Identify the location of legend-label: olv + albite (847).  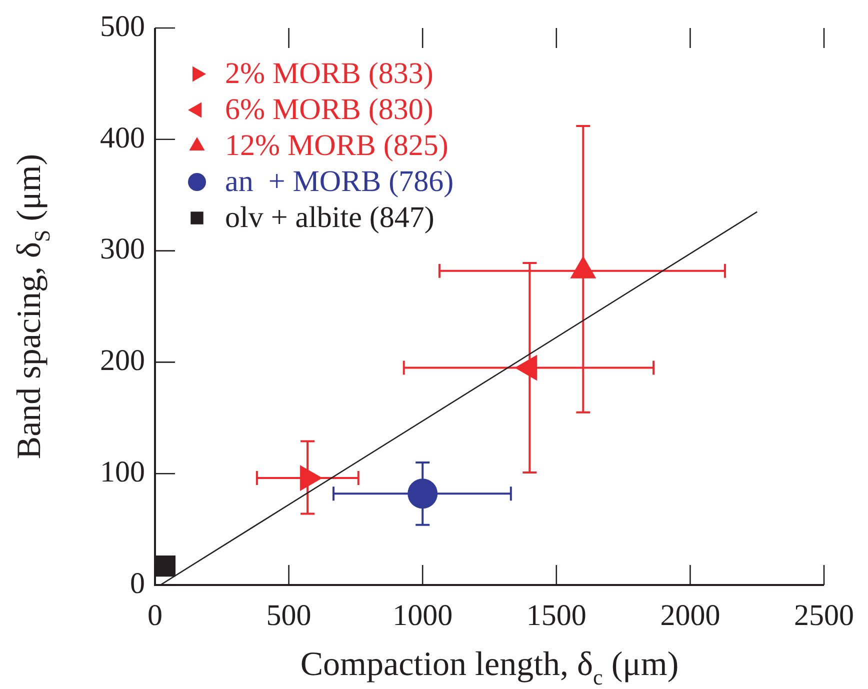
(329, 217).